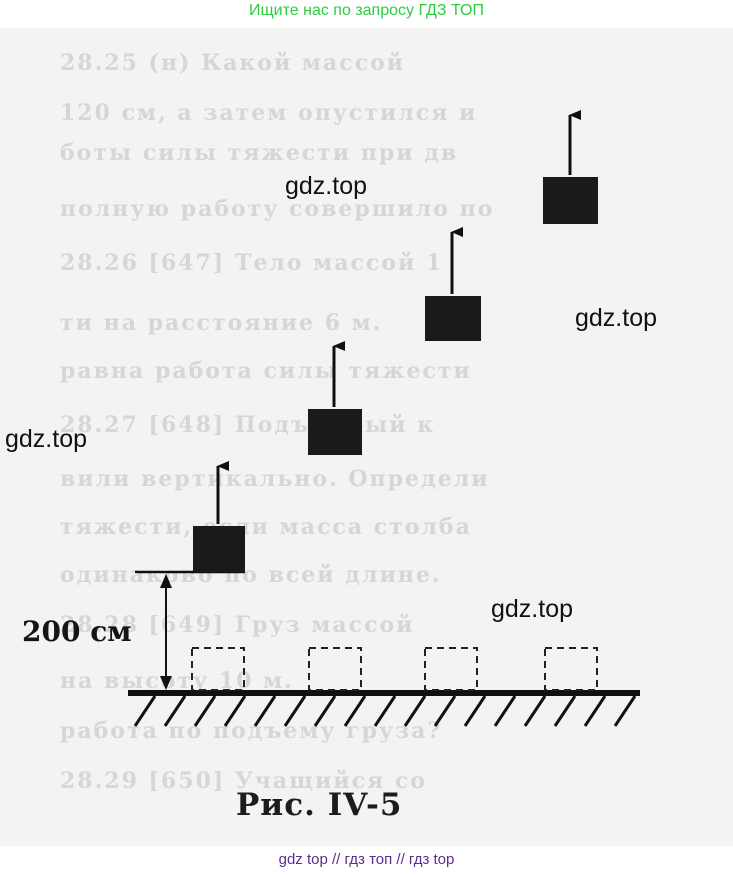 This screenshot has height=876, width=733. I want to click on bleed-through-text: 28.29 [650] Учащийся со, so click(243, 781).